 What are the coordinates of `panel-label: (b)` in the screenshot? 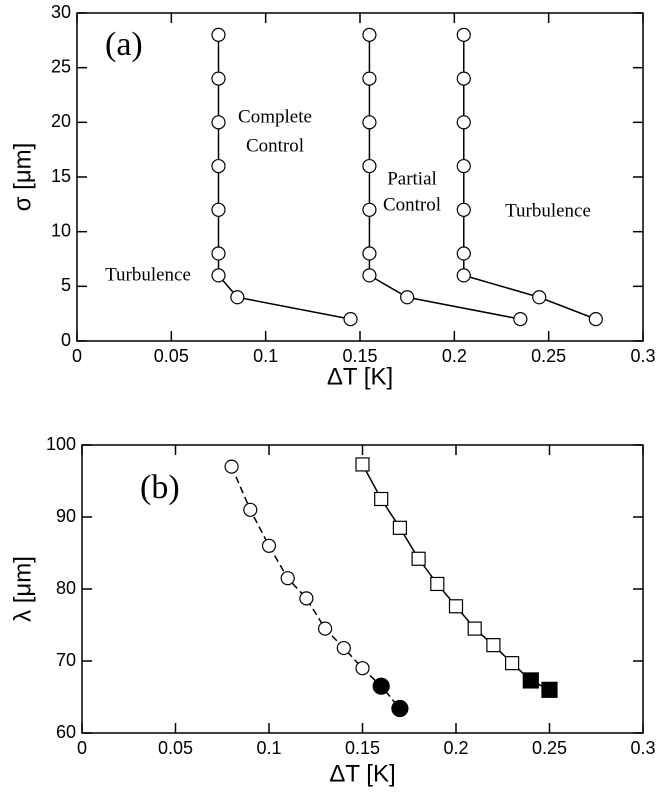 It's located at (160, 487).